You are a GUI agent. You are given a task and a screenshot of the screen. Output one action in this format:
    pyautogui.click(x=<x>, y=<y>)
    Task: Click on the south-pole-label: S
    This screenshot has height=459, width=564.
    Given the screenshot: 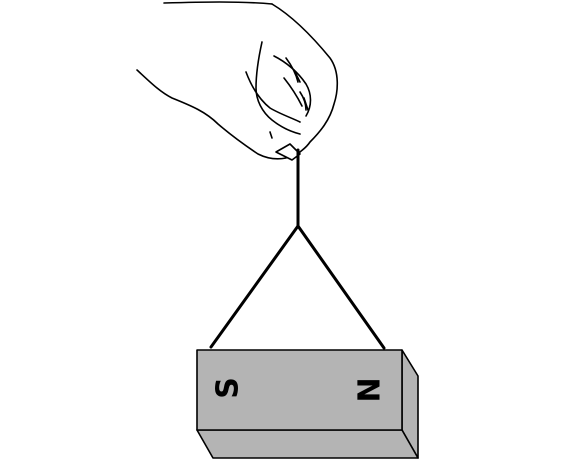 What is the action you would take?
    pyautogui.click(x=228, y=388)
    